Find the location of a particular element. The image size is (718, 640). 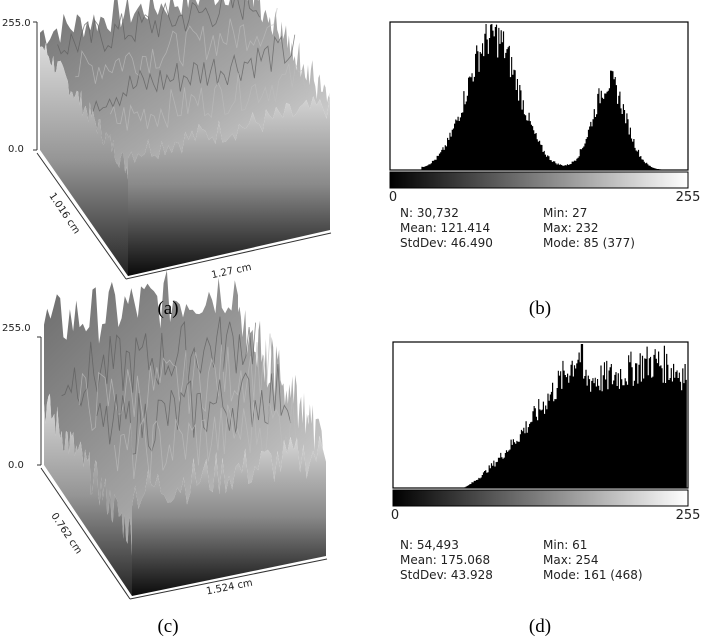

stat-text: Mode: 161 (468) is located at coordinates (593, 575).